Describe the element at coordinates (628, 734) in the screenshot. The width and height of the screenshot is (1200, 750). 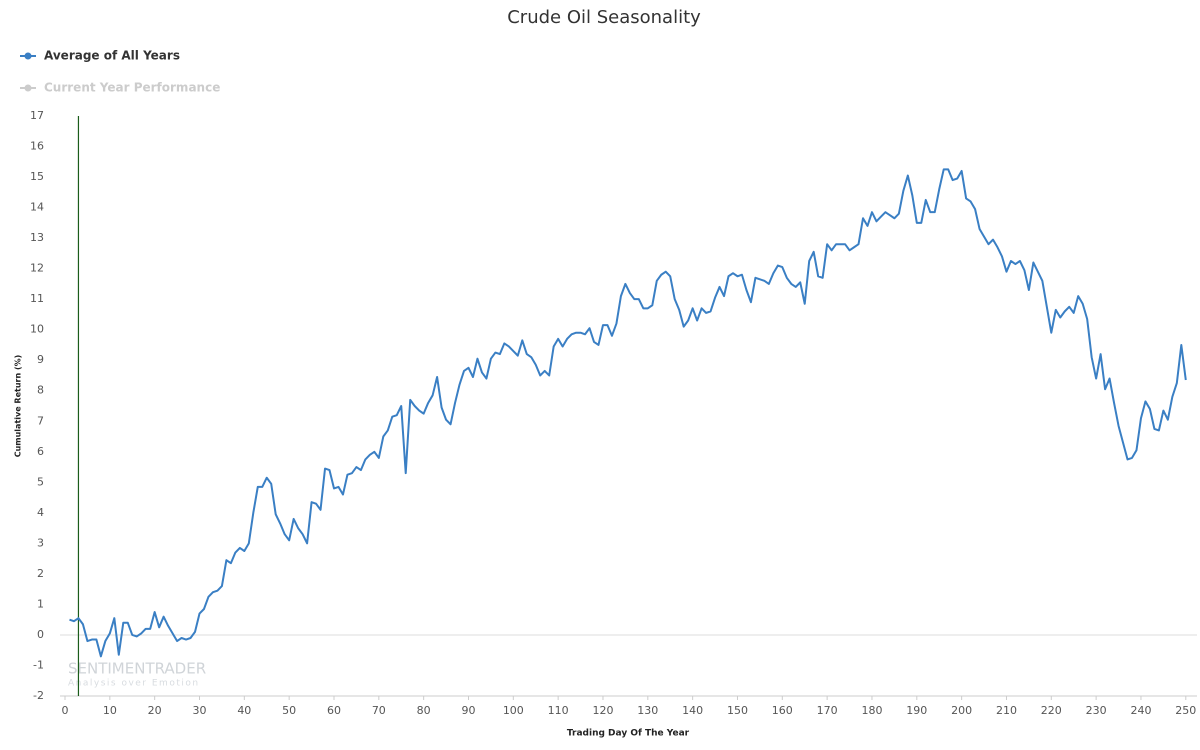
I see `x-axis-label: Trading Day Of The Year` at that location.